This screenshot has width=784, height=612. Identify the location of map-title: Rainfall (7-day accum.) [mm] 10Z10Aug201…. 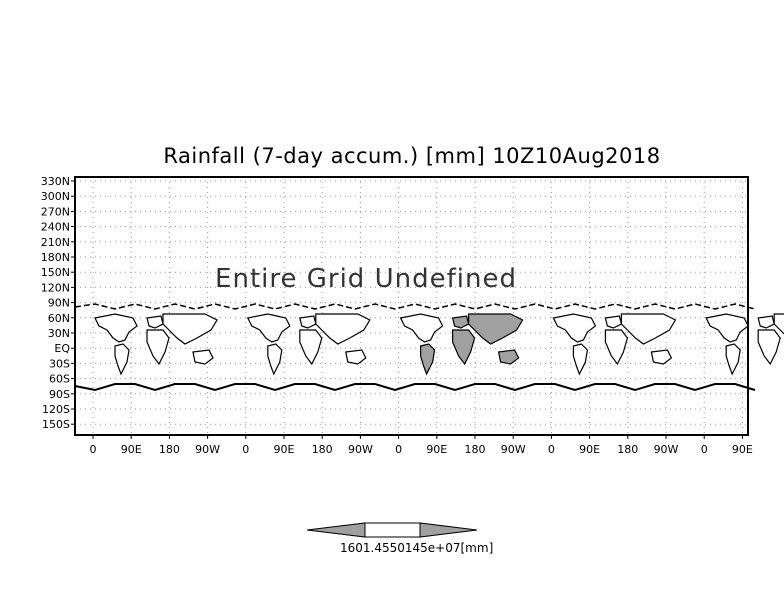
(412, 156).